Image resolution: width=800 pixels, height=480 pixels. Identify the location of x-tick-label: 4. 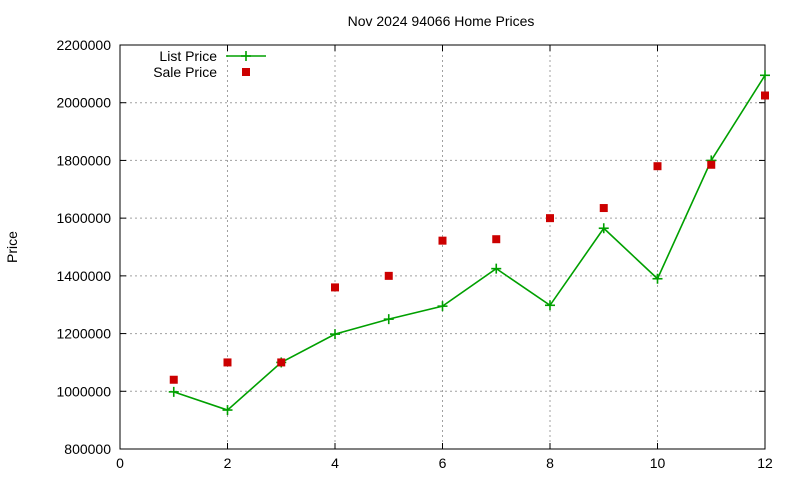
(335, 463).